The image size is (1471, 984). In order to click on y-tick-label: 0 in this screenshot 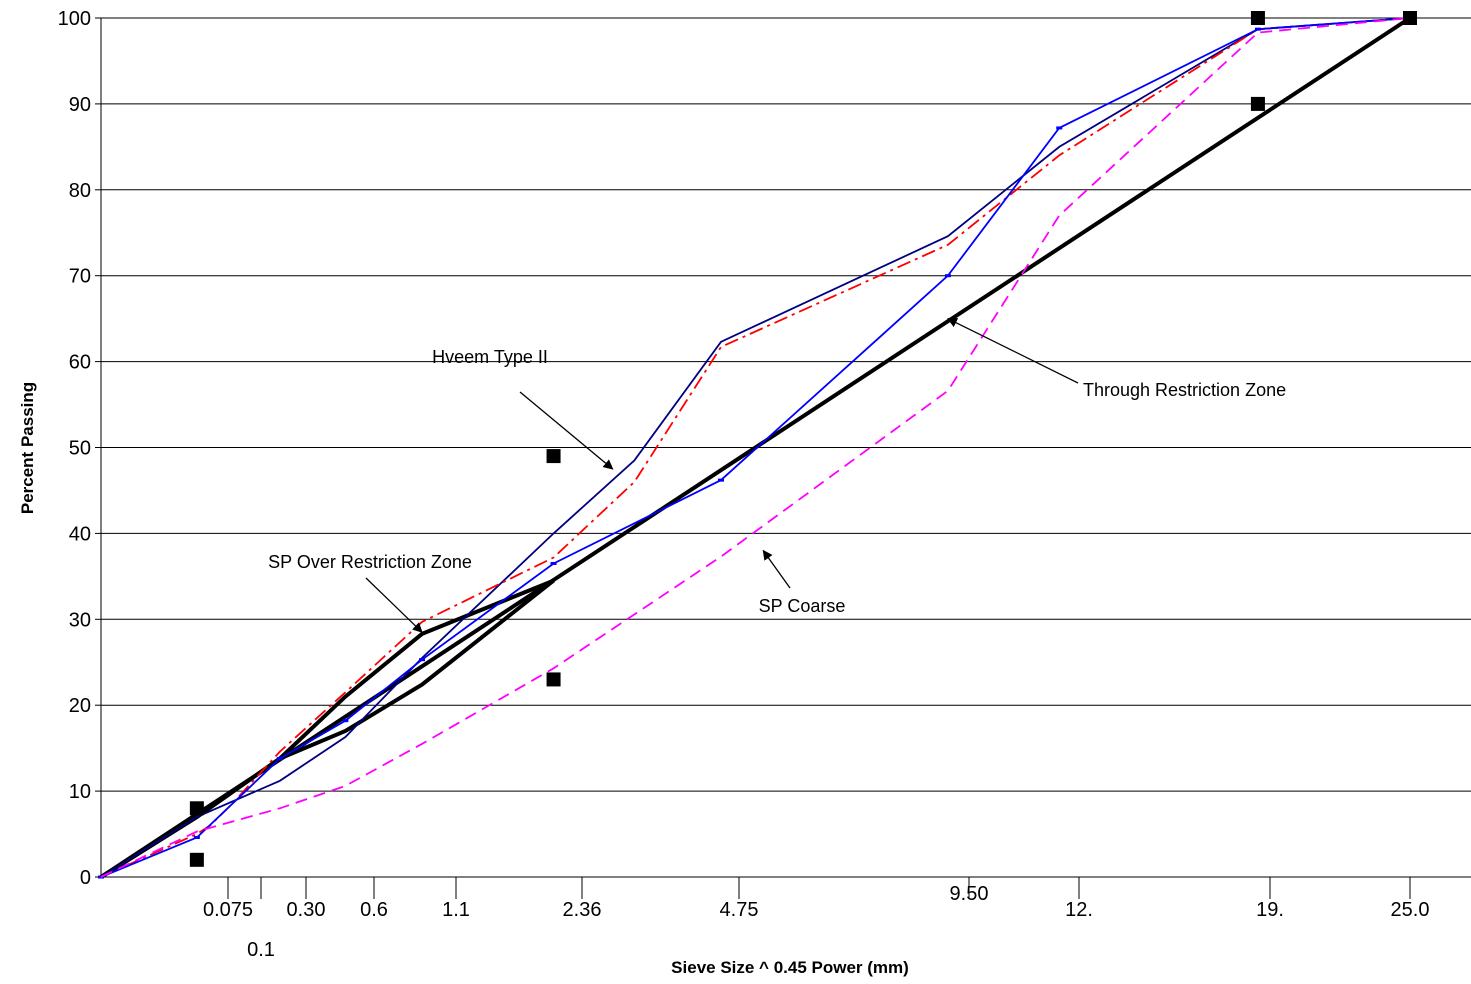, I will do `click(85, 878)`.